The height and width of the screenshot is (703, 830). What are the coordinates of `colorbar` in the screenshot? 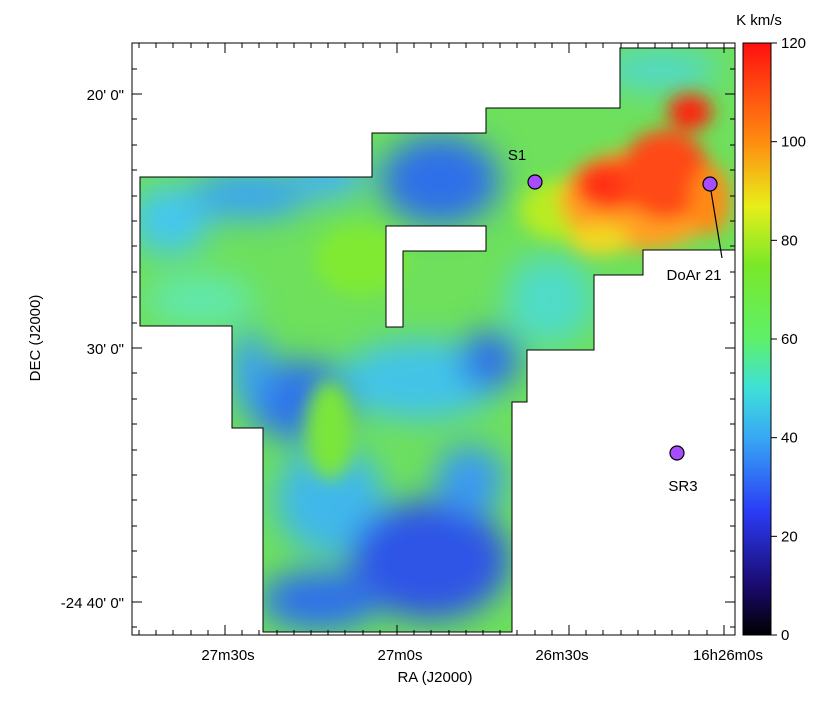 It's located at (757, 339).